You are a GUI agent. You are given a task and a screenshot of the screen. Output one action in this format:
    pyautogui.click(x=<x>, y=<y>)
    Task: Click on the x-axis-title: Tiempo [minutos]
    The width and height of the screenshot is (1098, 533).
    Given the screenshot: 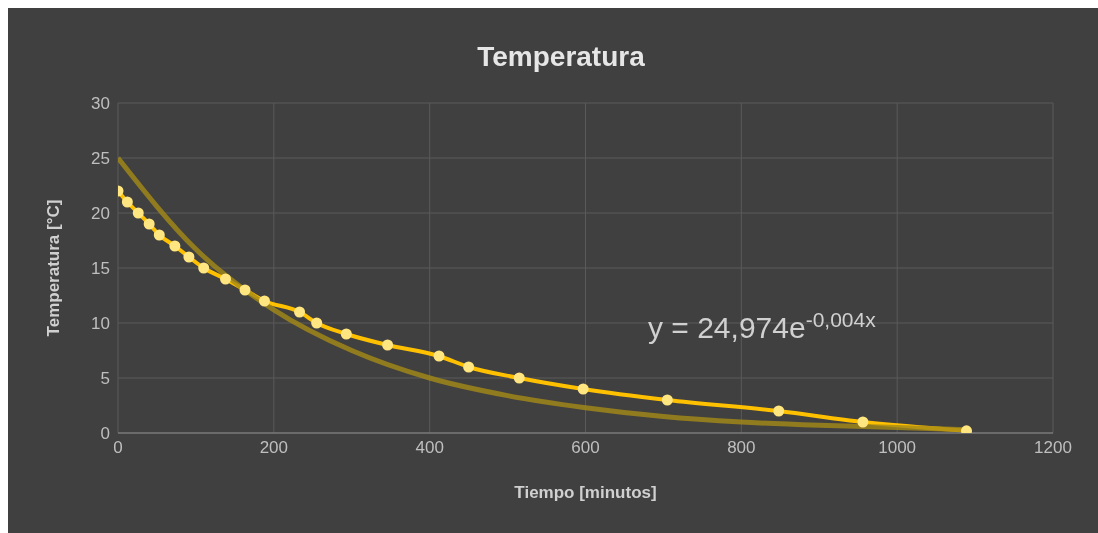 What is the action you would take?
    pyautogui.click(x=585, y=492)
    